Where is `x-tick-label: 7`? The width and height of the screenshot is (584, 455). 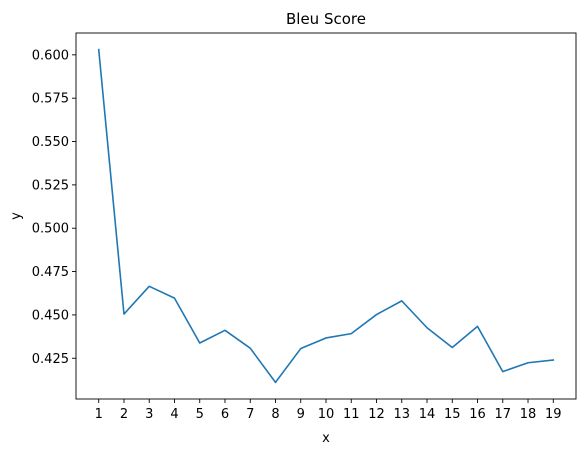
x-tick-label: 7 is located at coordinates (250, 414).